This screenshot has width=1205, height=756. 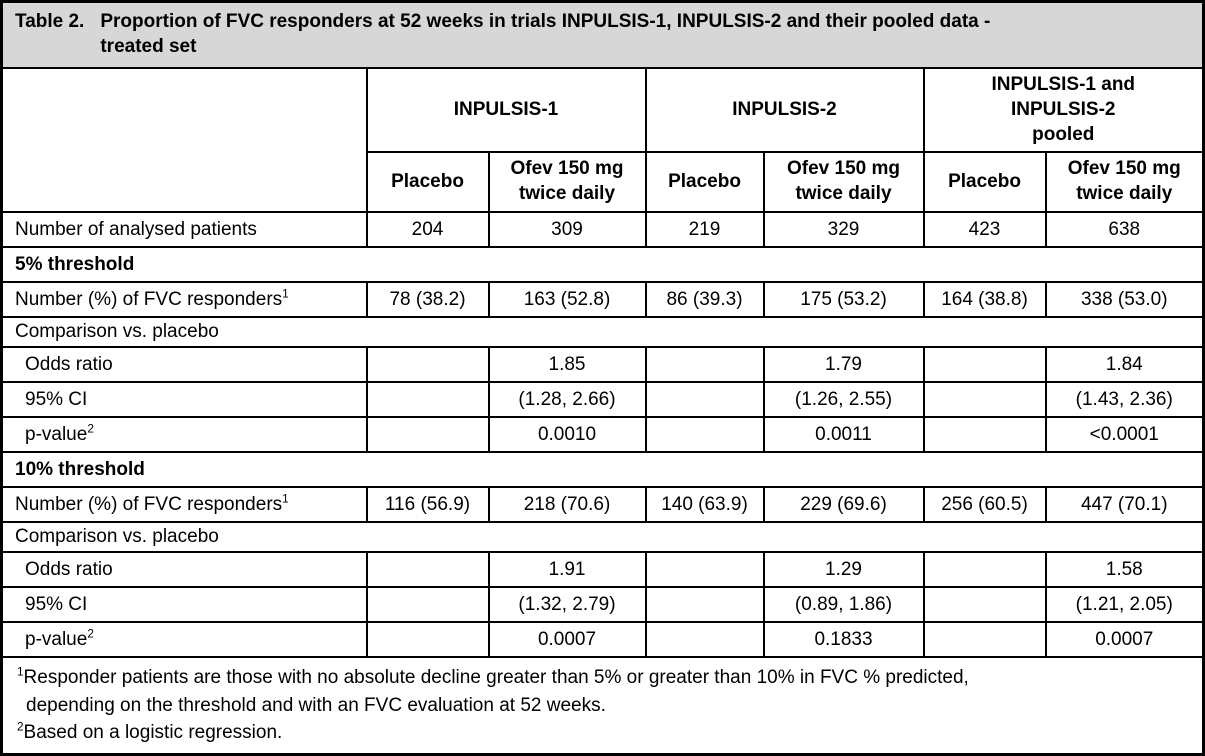 I want to click on table-number: Table 2., so click(x=50, y=21).